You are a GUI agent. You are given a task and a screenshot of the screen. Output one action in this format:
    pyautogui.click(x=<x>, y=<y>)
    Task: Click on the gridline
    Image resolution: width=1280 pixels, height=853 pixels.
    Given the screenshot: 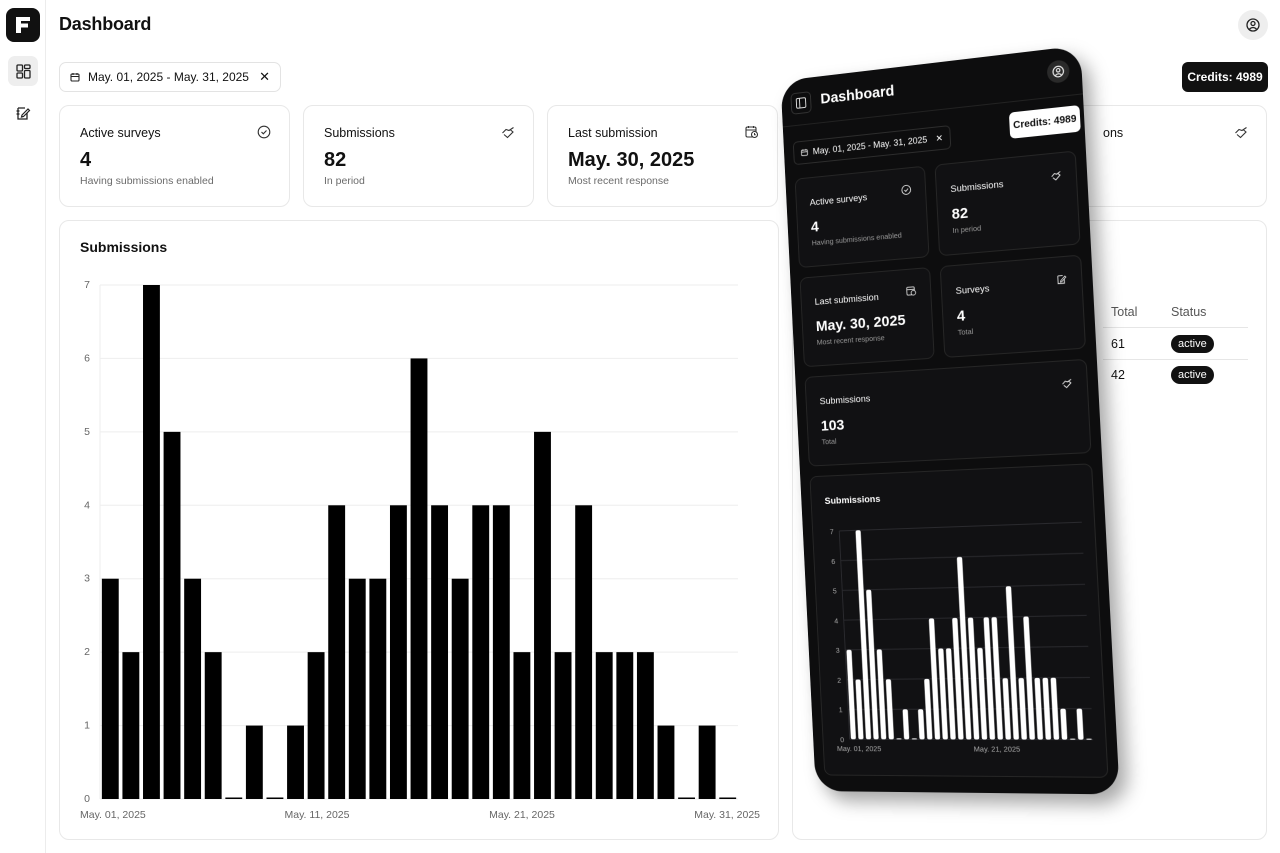 What is the action you would take?
    pyautogui.click(x=960, y=526)
    